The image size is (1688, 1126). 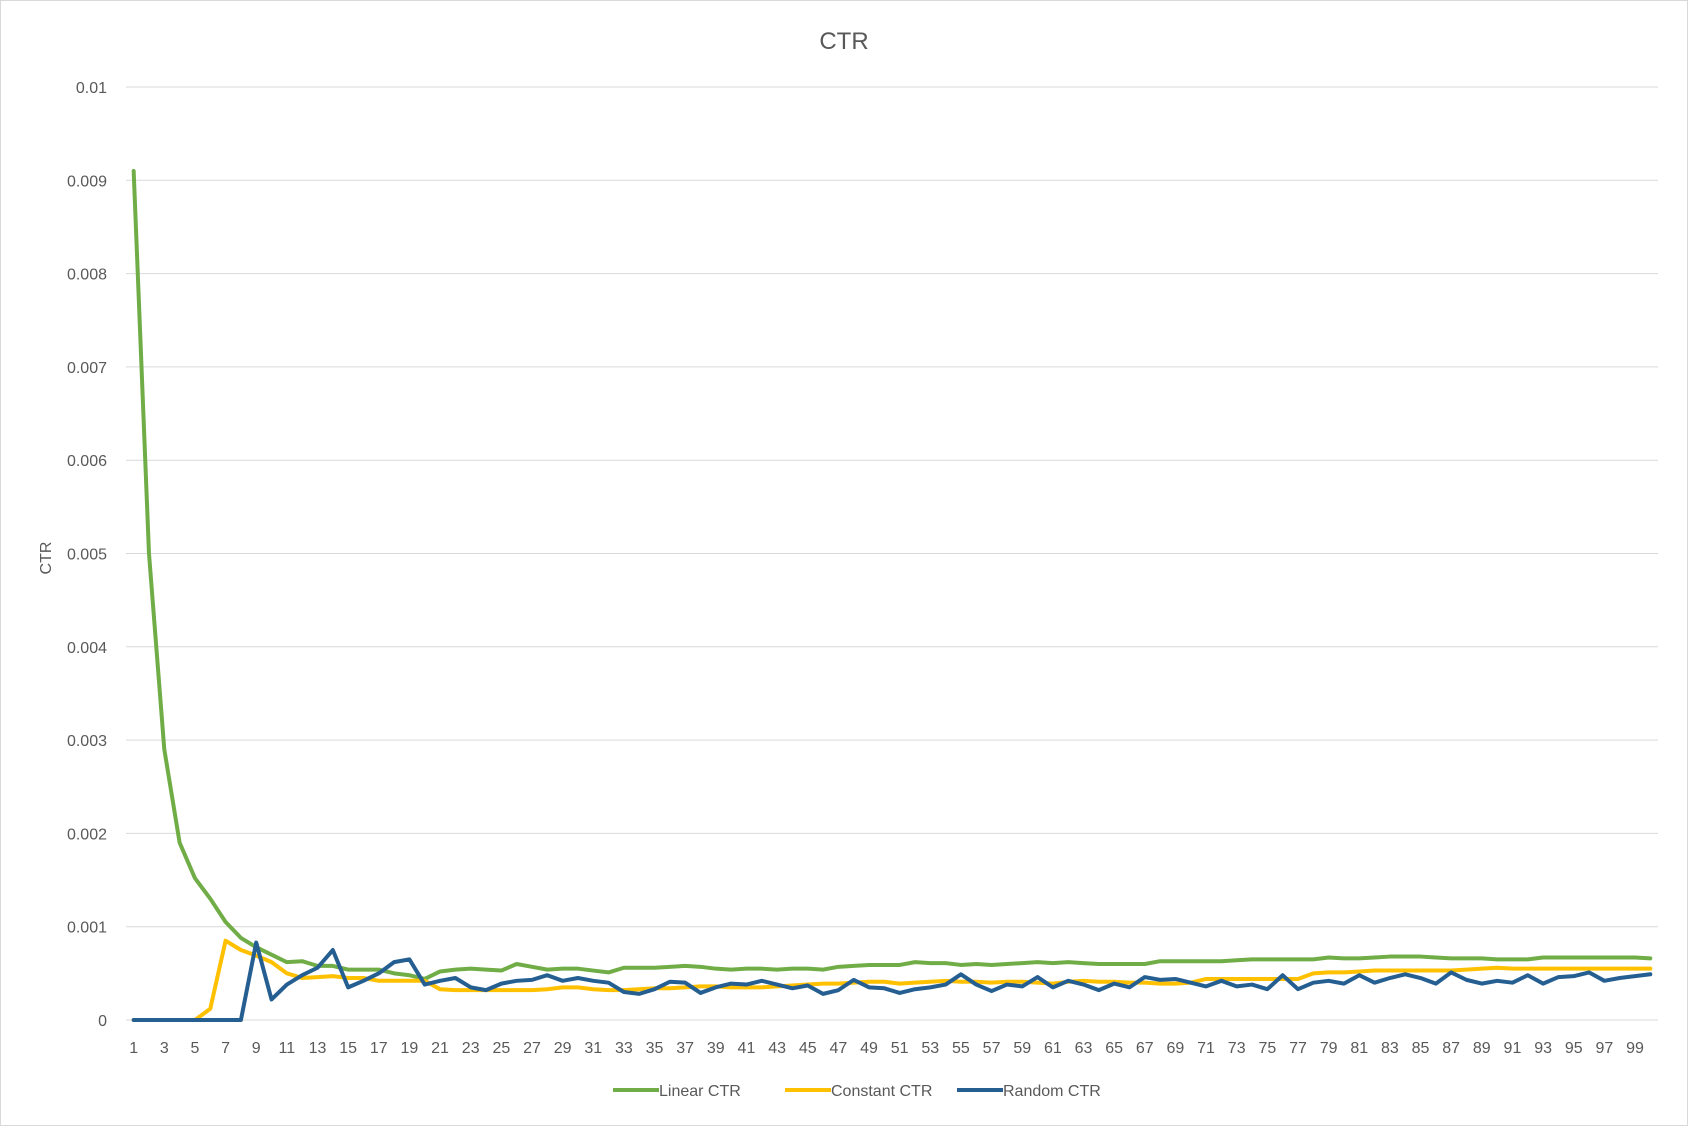 What do you see at coordinates (1145, 1048) in the screenshot?
I see `x-tick-label: 67` at bounding box center [1145, 1048].